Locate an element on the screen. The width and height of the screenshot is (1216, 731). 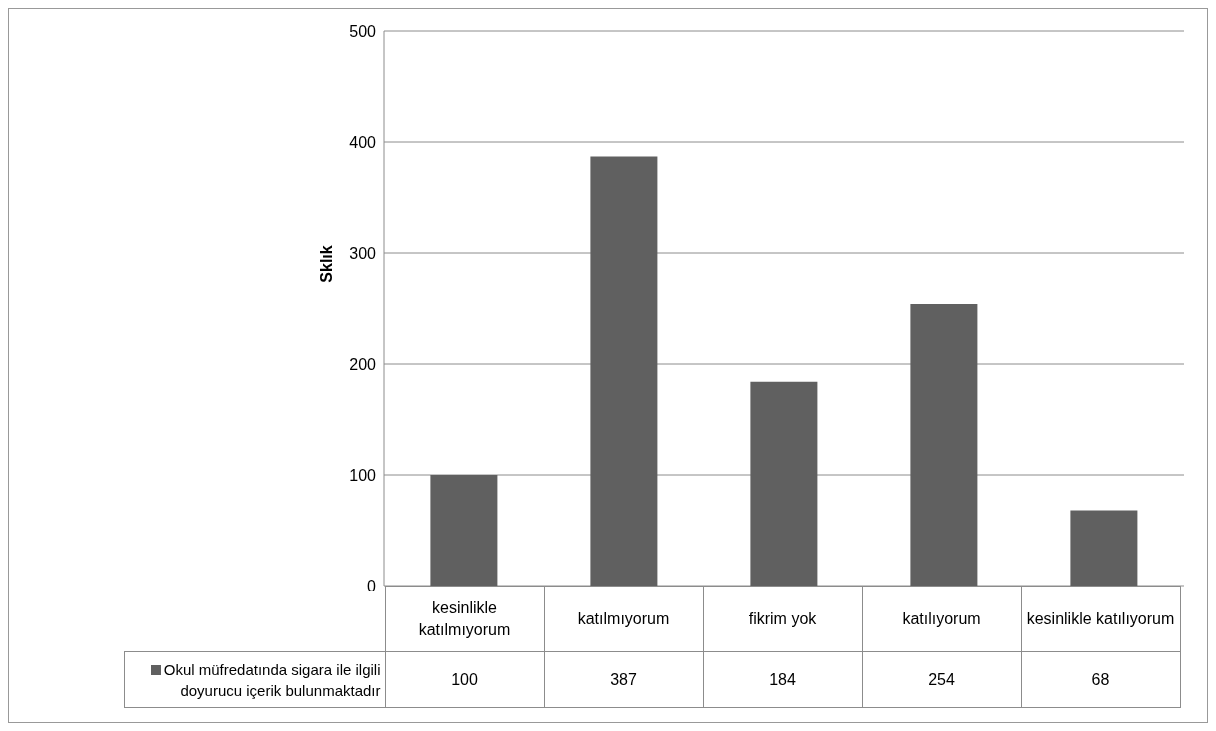
y-tick-label: 500 is located at coordinates (363, 31).